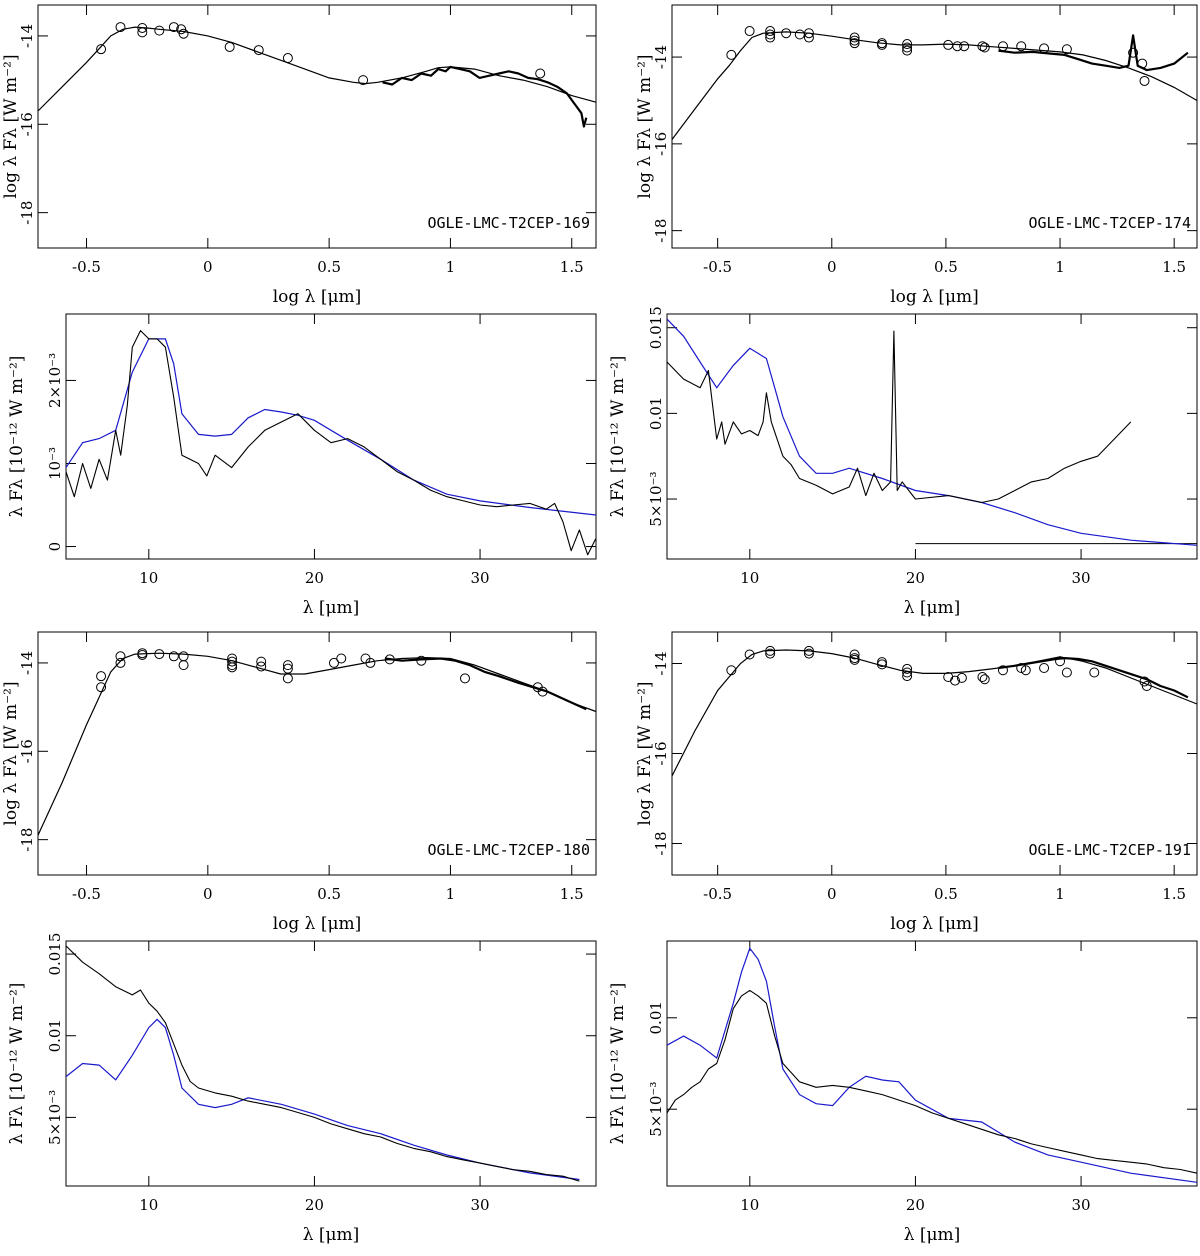  What do you see at coordinates (946, 894) in the screenshot?
I see `x-tick-label: 0.5` at bounding box center [946, 894].